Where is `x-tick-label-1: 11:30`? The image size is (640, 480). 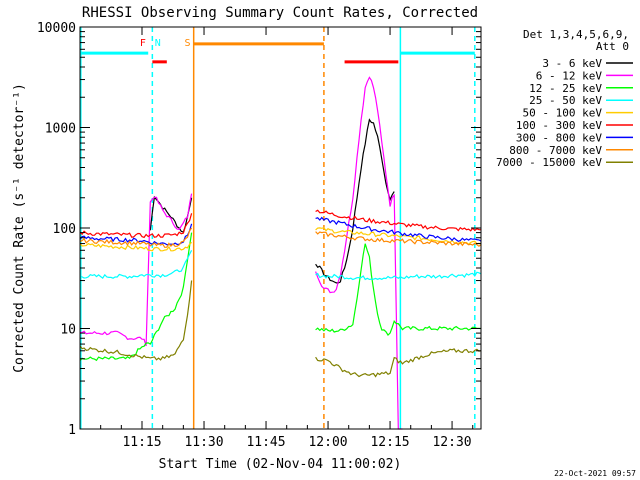 x-tick-label-1: 11:30 is located at coordinates (203, 442).